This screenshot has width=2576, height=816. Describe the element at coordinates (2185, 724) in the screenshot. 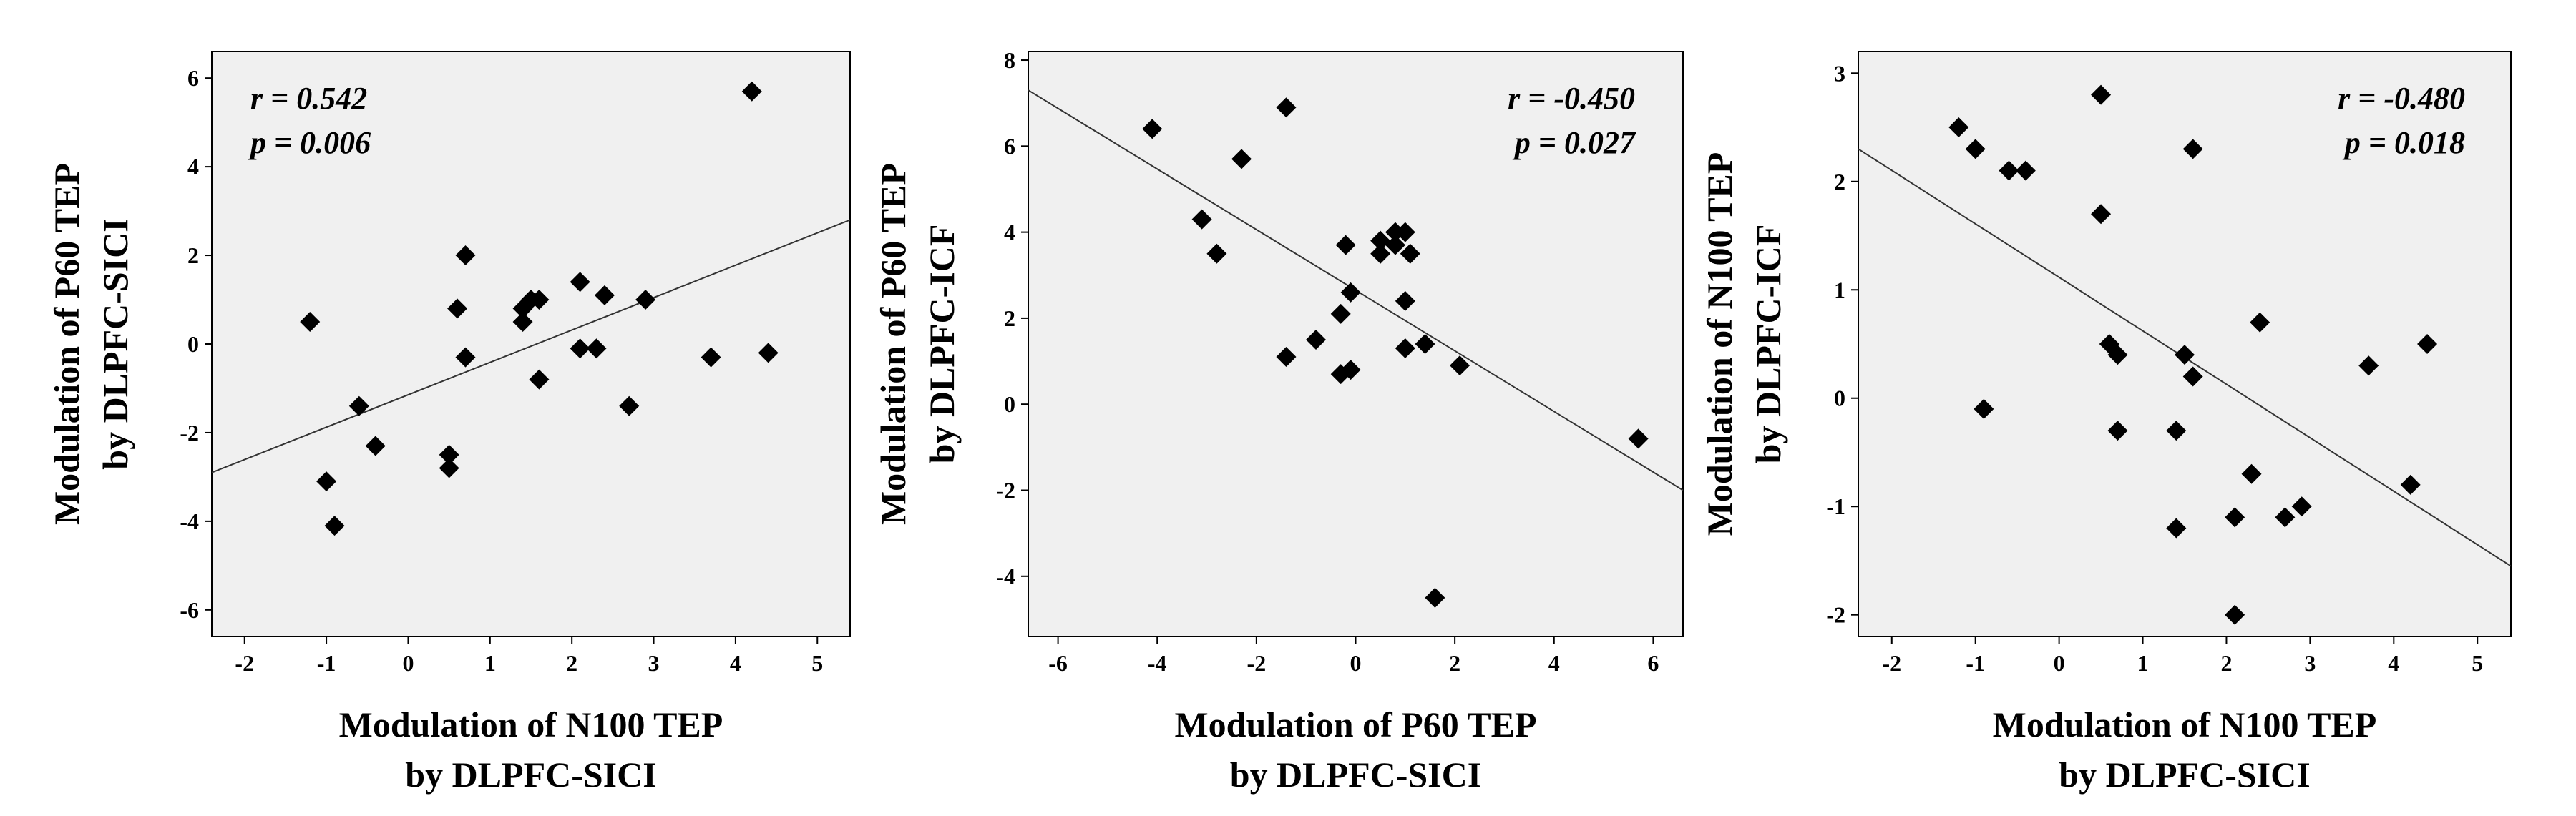

I see `x-axis-label: Modulation of N100 TEP` at that location.